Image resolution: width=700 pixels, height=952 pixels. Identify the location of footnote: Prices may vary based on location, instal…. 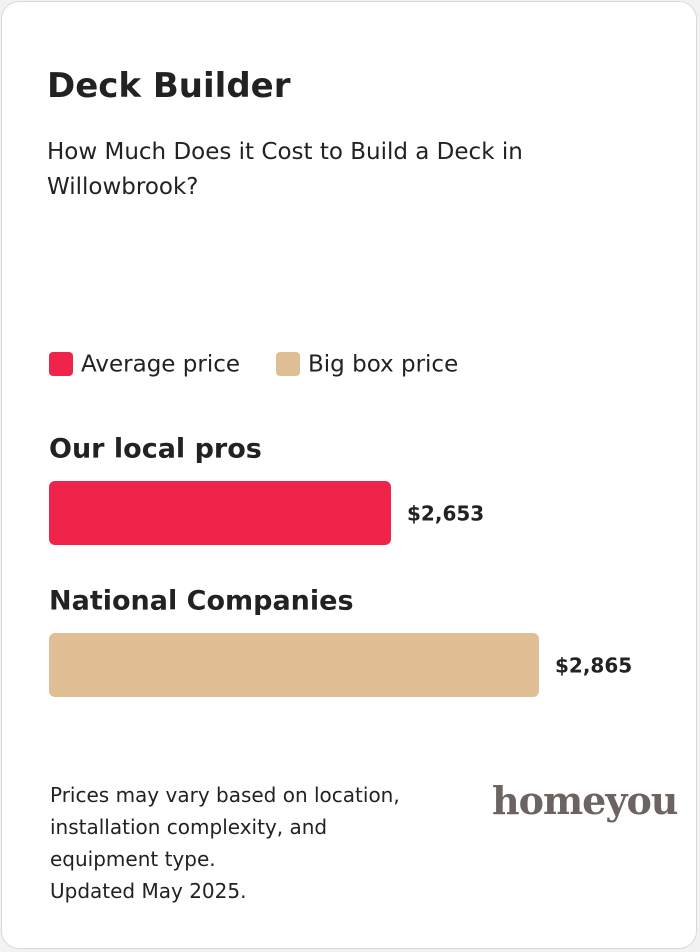
(225, 843).